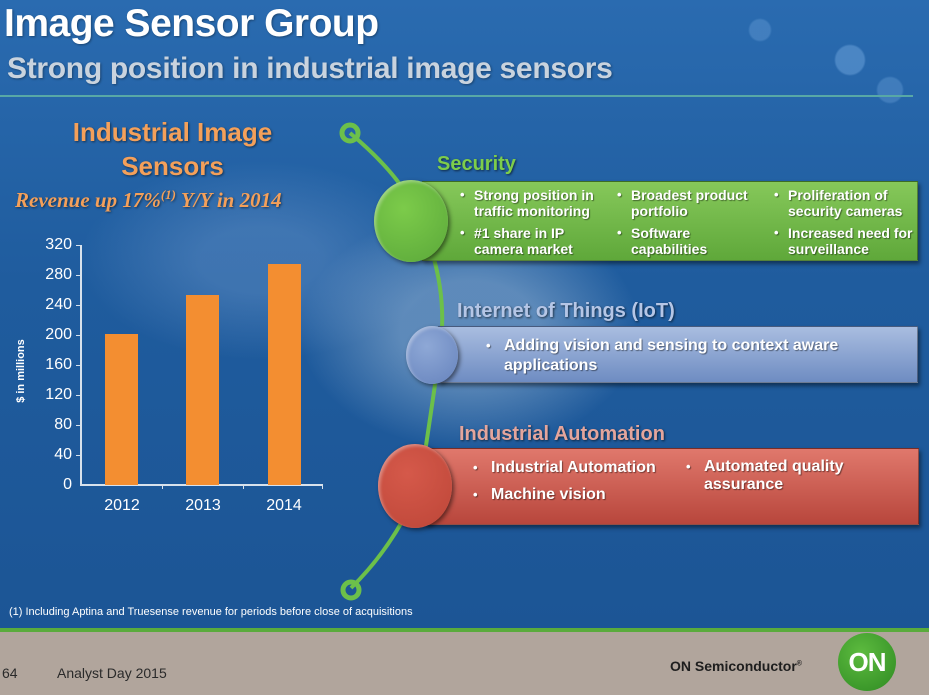 This screenshot has width=929, height=695. Describe the element at coordinates (201, 485) in the screenshot. I see `x-axis` at that location.